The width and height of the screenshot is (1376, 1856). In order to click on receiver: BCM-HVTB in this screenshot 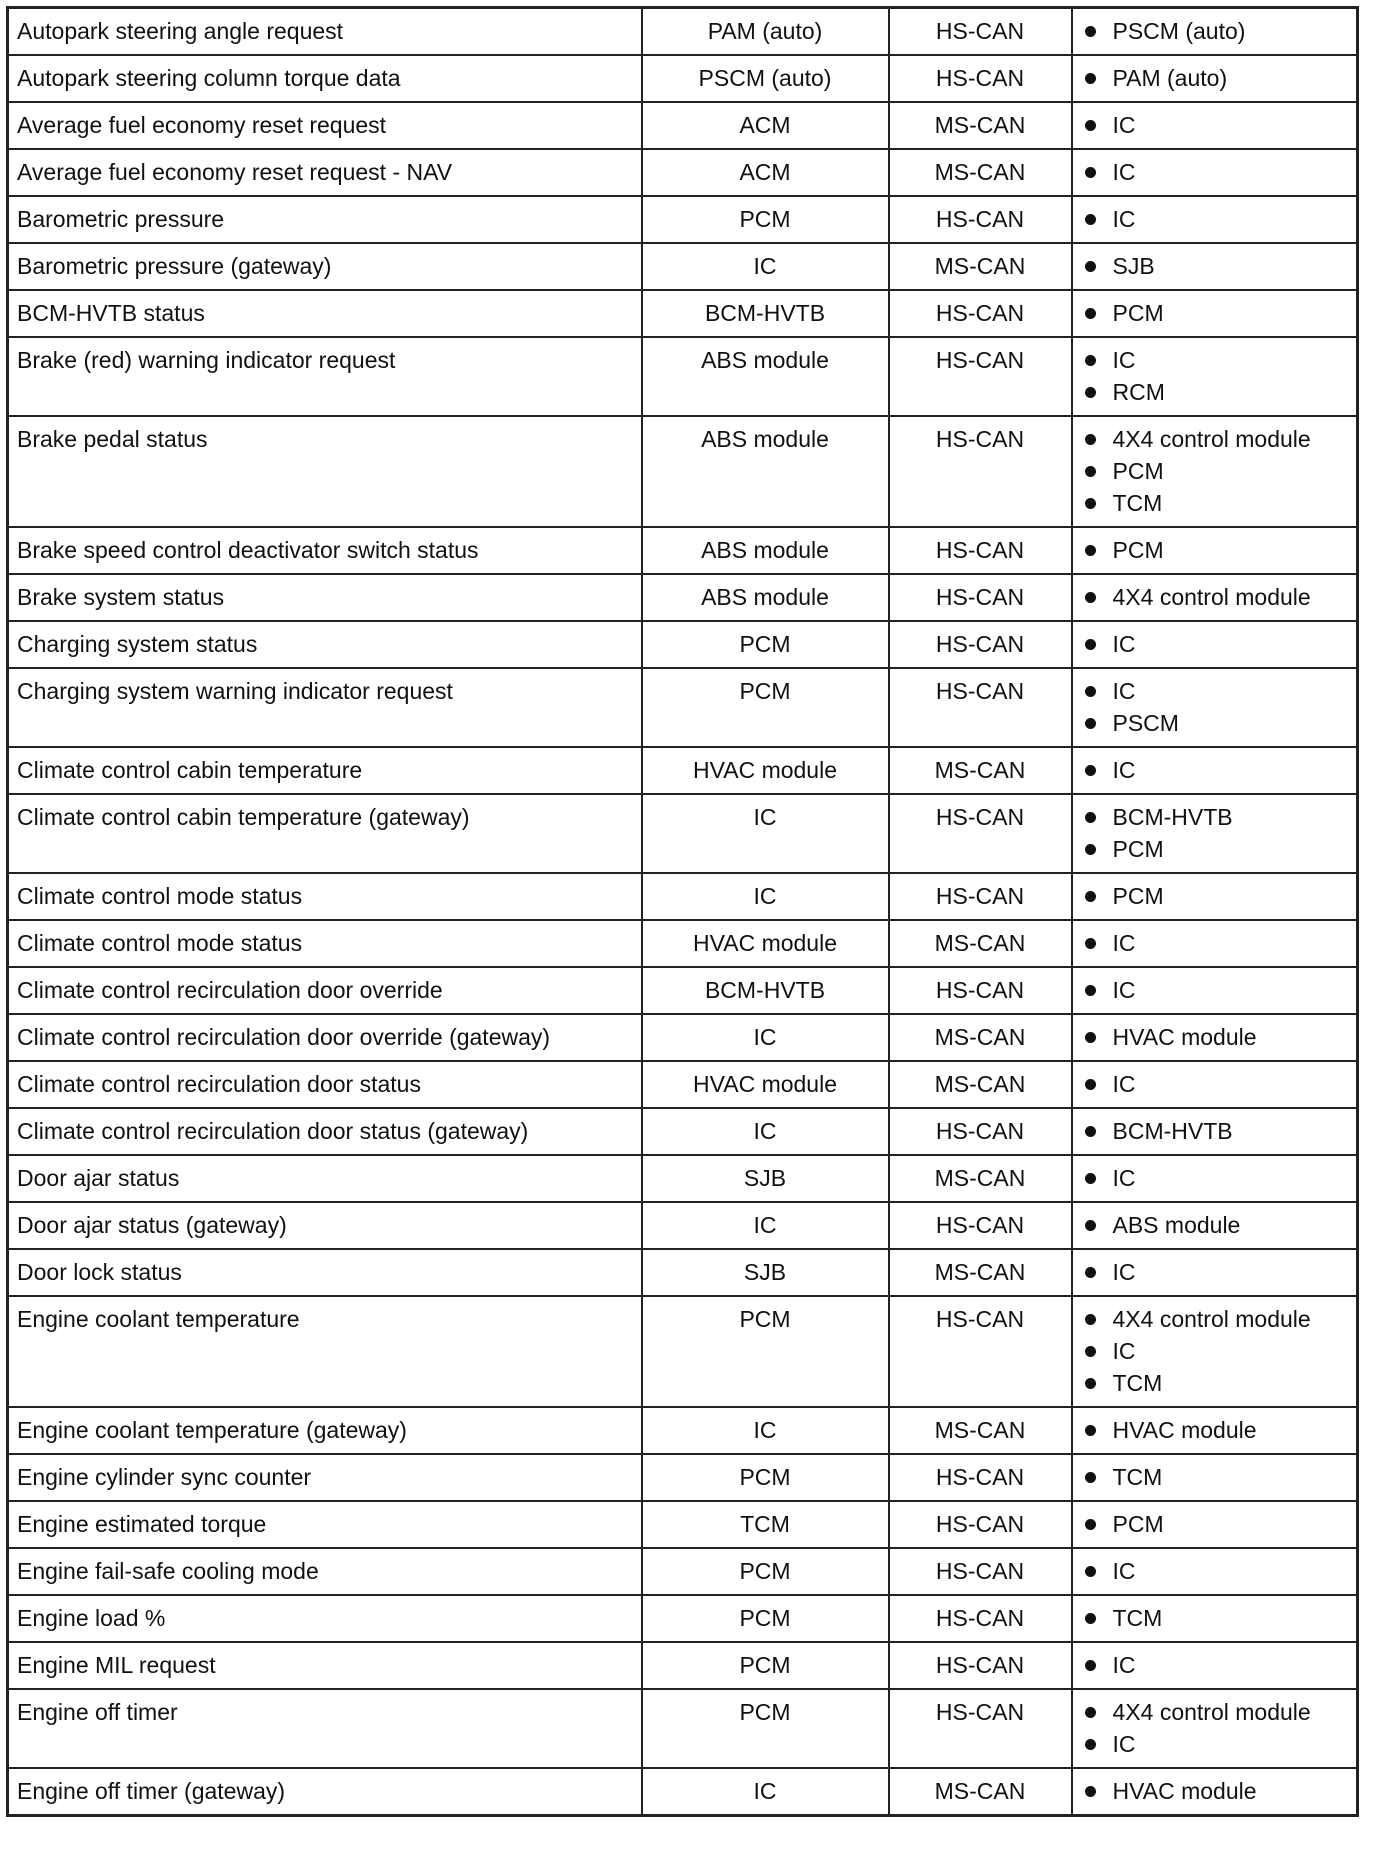, I will do `click(1215, 1131)`.